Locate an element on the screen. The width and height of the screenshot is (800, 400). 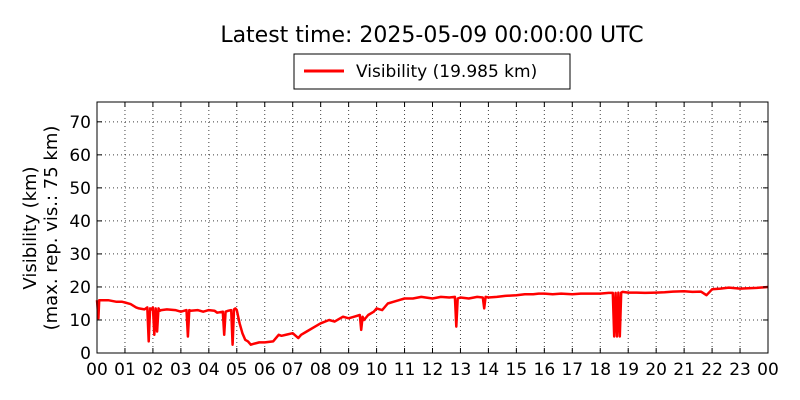
x-tick-label: 15 is located at coordinates (517, 370).